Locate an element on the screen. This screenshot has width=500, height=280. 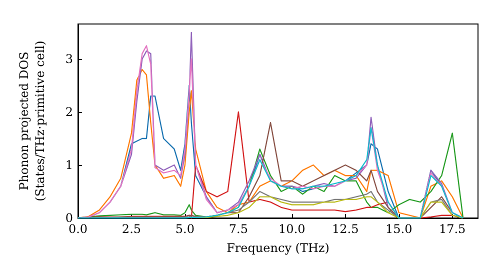
x-tick-label: 5.0 is located at coordinates (184, 229).